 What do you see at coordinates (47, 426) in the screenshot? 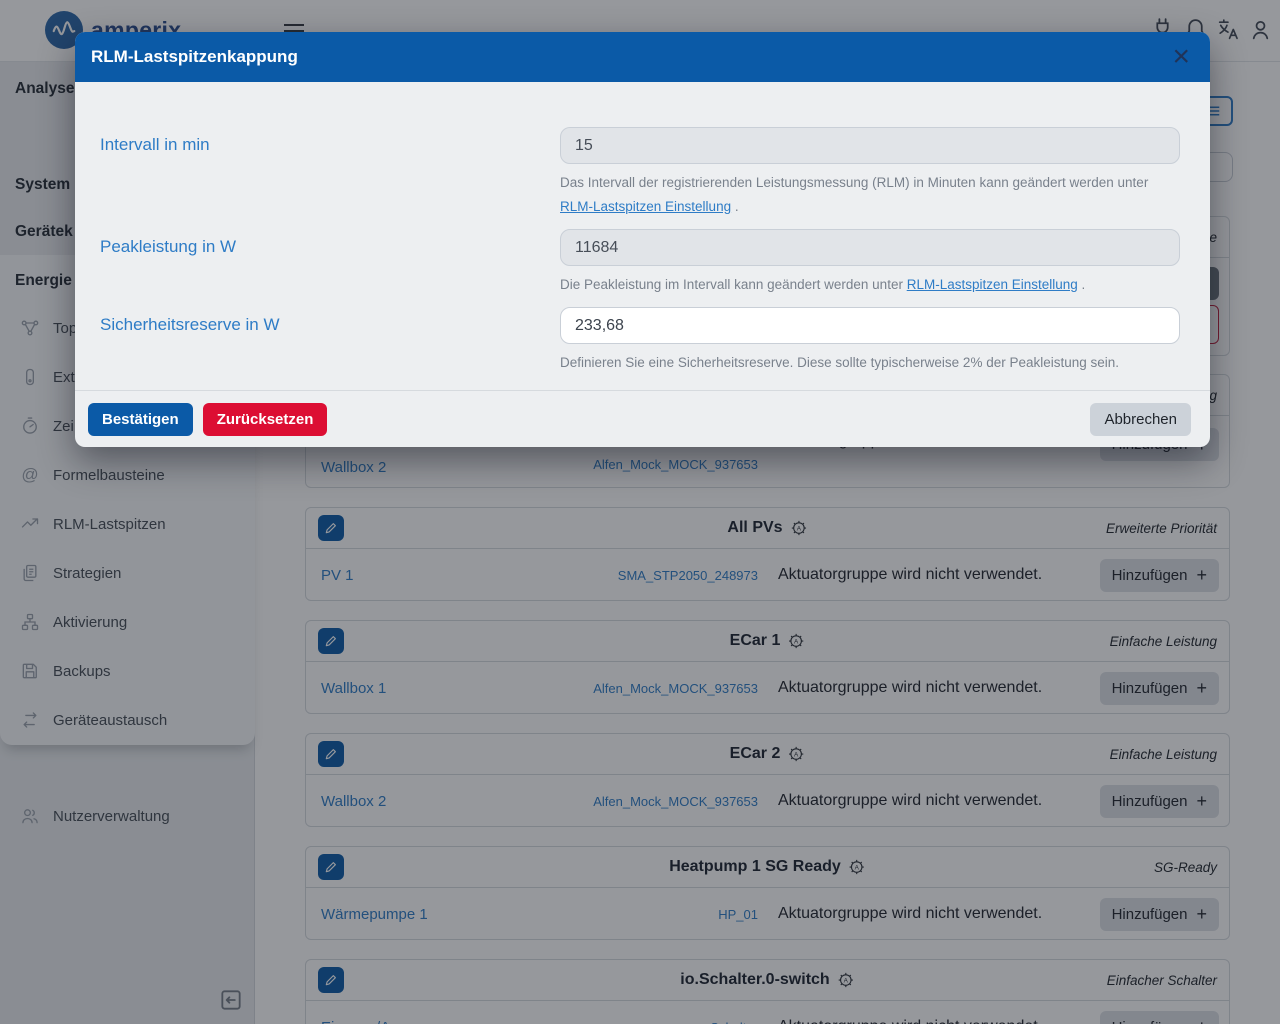
I see `sidebar-item-zeit: Zei` at bounding box center [47, 426].